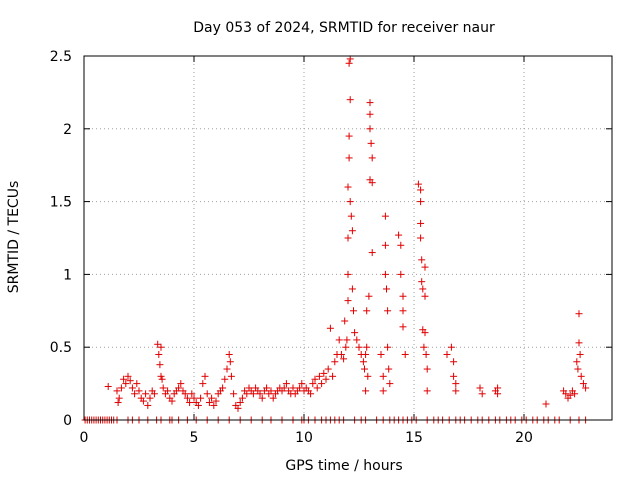 Image resolution: width=640 pixels, height=480 pixels. What do you see at coordinates (67, 130) in the screenshot?
I see `y-tick-label: 2` at bounding box center [67, 130].